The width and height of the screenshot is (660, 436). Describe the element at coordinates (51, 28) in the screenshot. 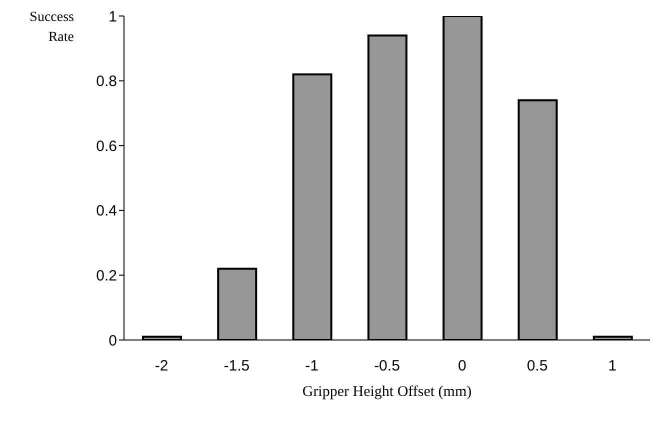

I see `y-axis-title: Success Rate` at that location.